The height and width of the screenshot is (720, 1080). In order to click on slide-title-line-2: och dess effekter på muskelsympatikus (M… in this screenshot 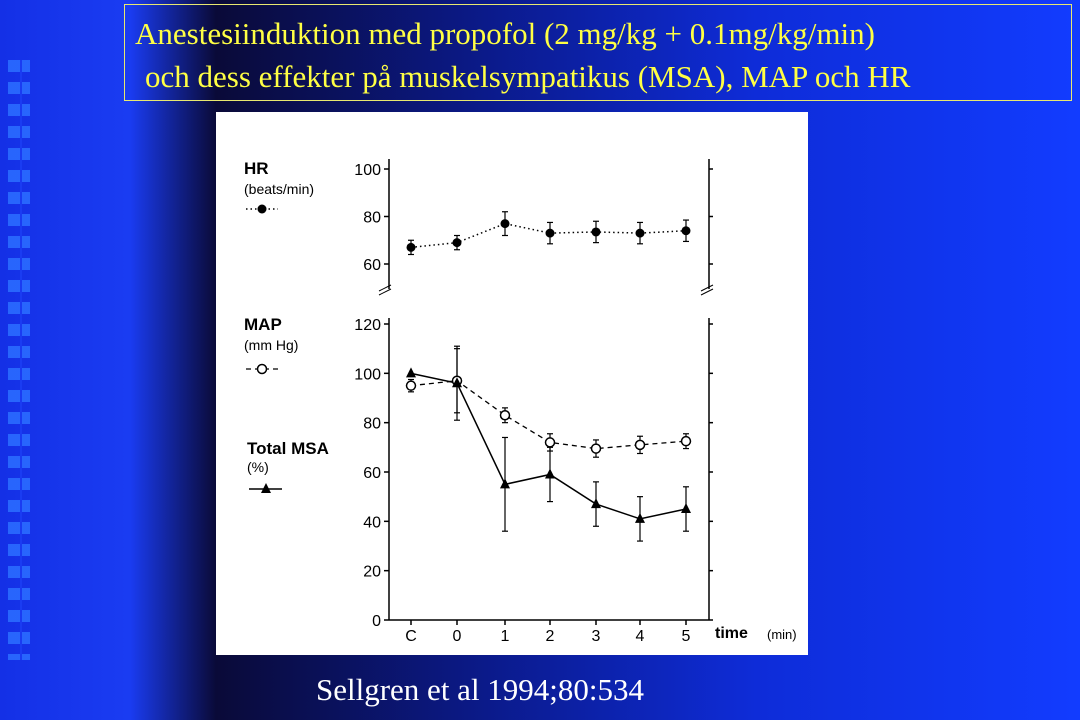, I will do `click(528, 76)`.